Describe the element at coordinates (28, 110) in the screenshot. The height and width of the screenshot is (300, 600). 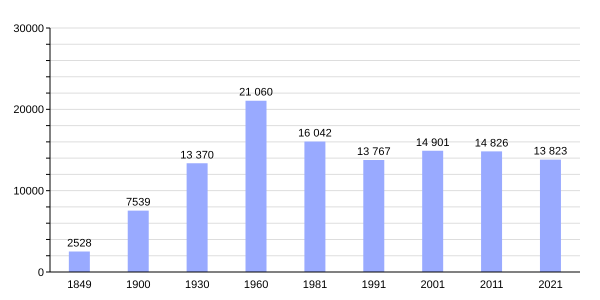
I see `y-tick-label: 20000` at that location.